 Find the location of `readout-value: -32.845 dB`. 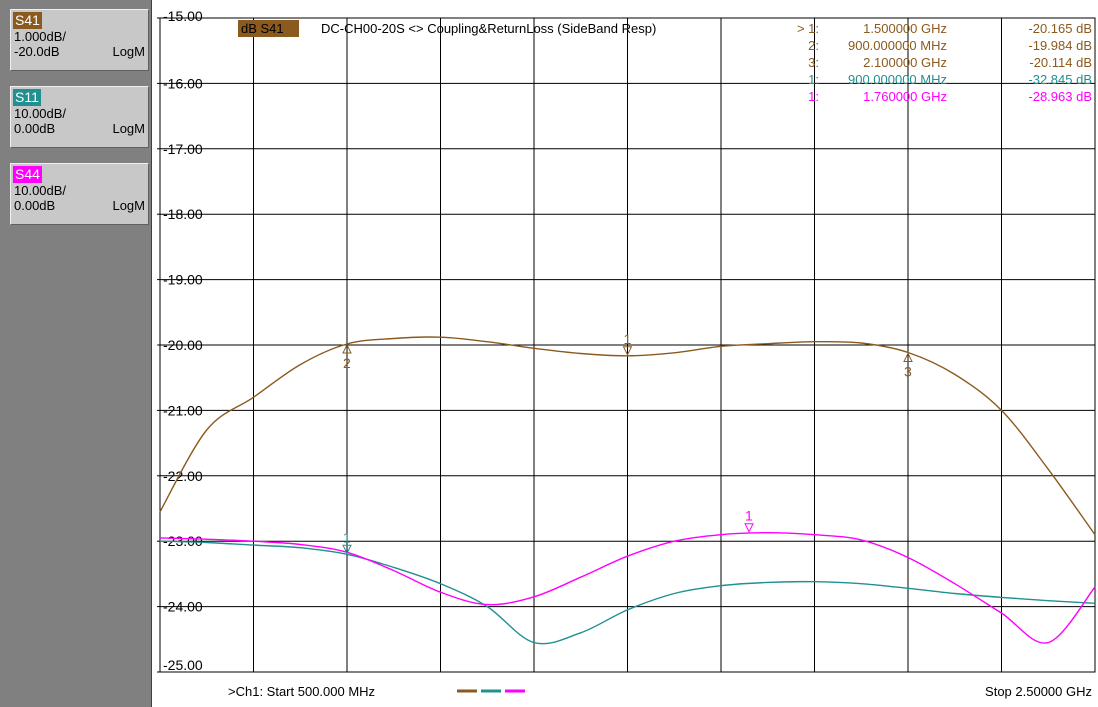

readout-value: -32.845 dB is located at coordinates (1060, 79).